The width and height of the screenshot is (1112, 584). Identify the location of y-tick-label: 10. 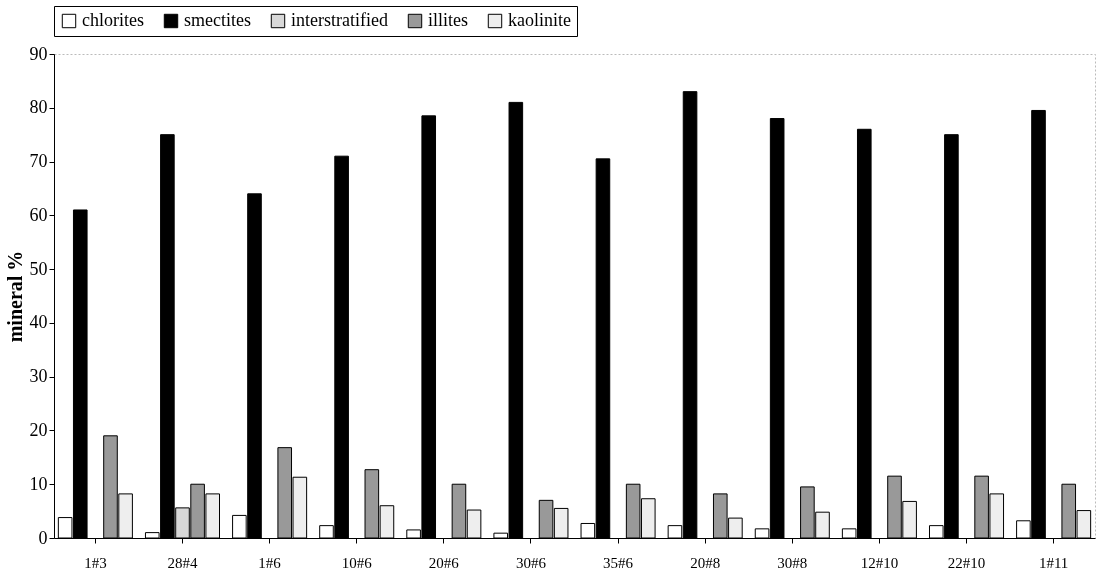
(38, 483).